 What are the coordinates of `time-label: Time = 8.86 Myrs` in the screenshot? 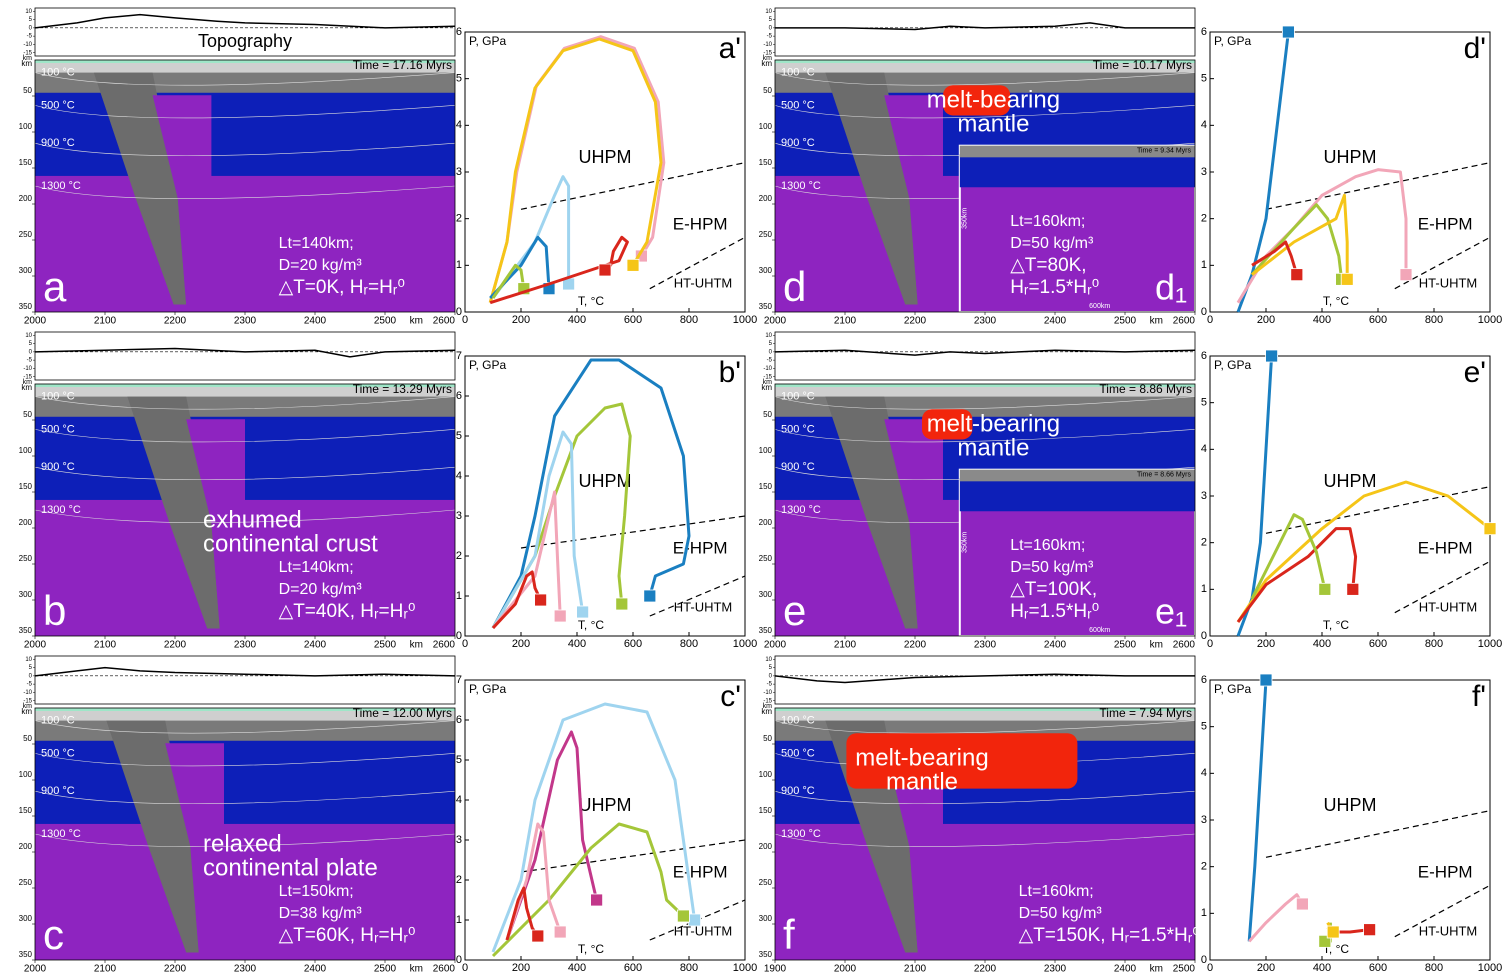 It's located at (1145, 389).